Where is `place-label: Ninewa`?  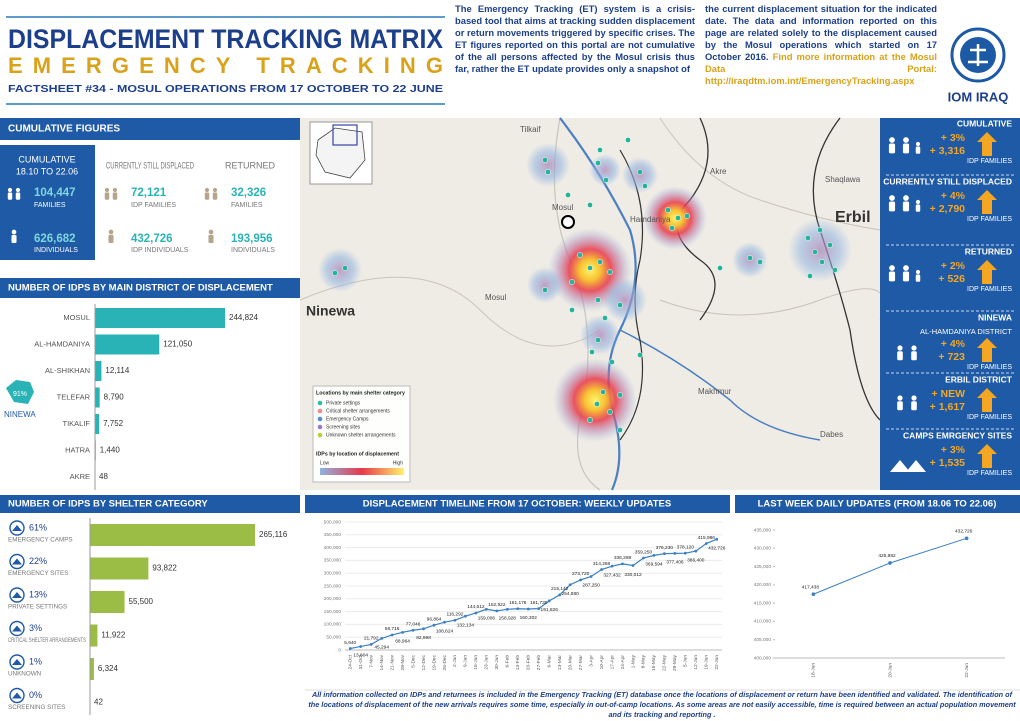 place-label: Ninewa is located at coordinates (330, 311).